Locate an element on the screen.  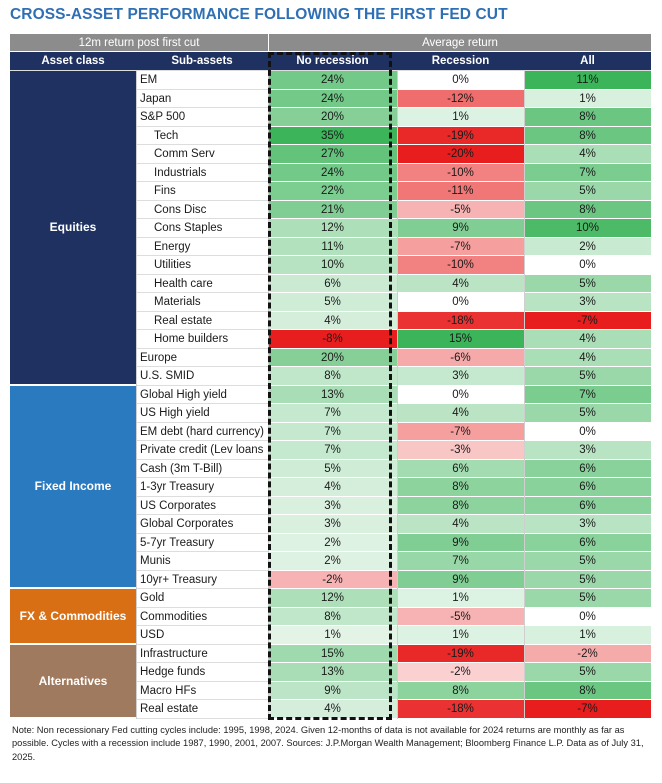
sub-asset-label: 5-7yr Treasury is located at coordinates (202, 543).